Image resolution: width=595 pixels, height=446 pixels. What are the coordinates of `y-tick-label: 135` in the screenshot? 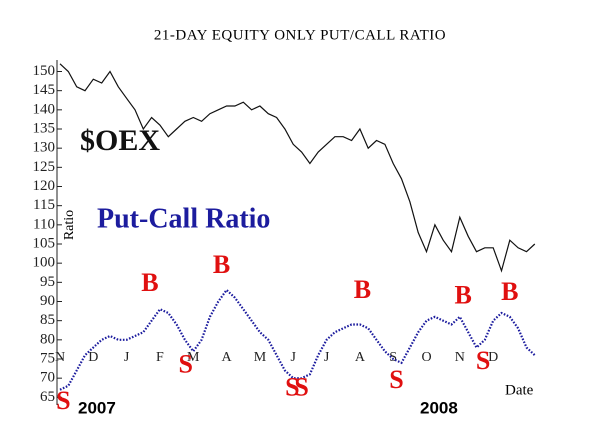 It's located at (44, 128).